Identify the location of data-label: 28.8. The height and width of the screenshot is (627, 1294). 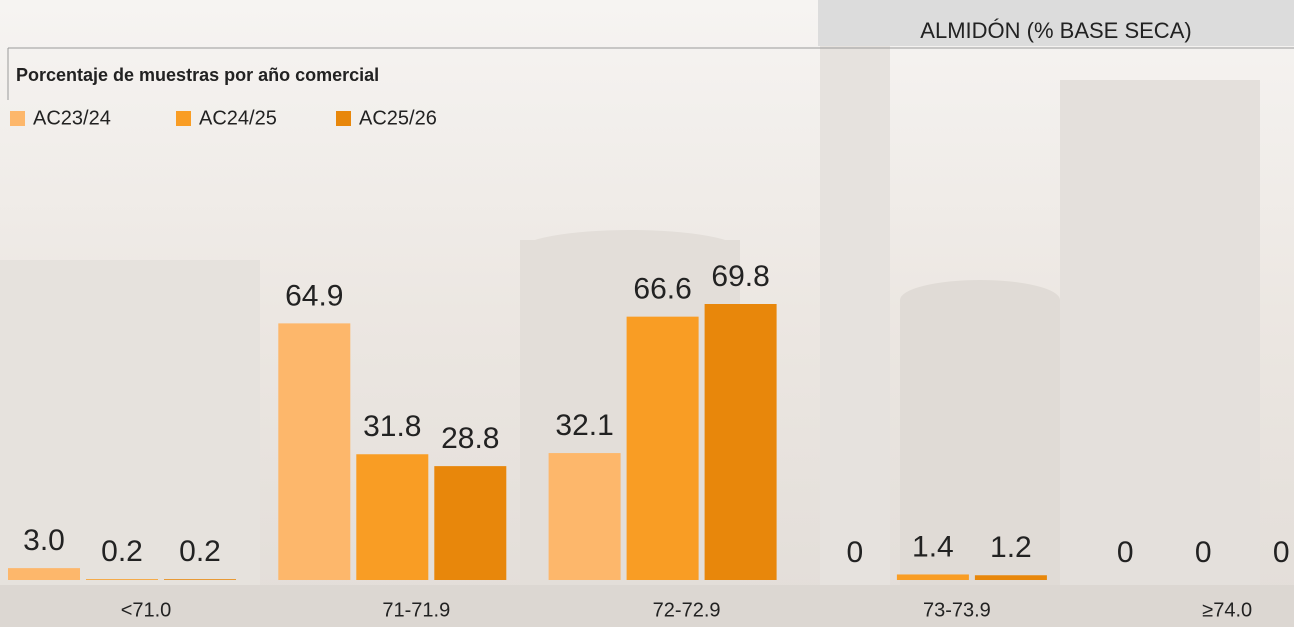
(470, 438).